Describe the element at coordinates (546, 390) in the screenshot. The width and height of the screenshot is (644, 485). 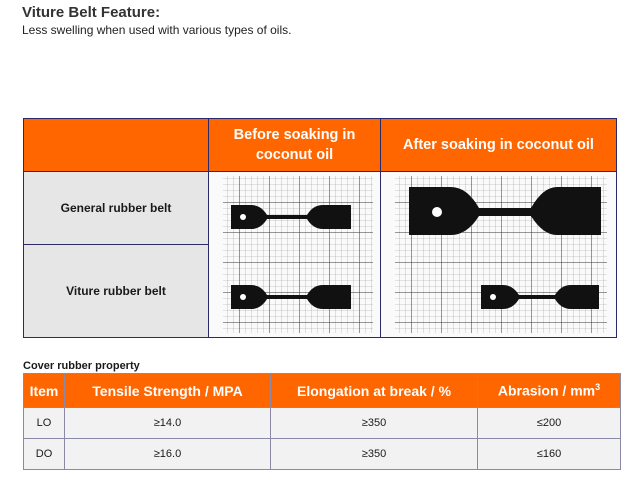
I see `abrasion-label: Abrasion / mm` at that location.